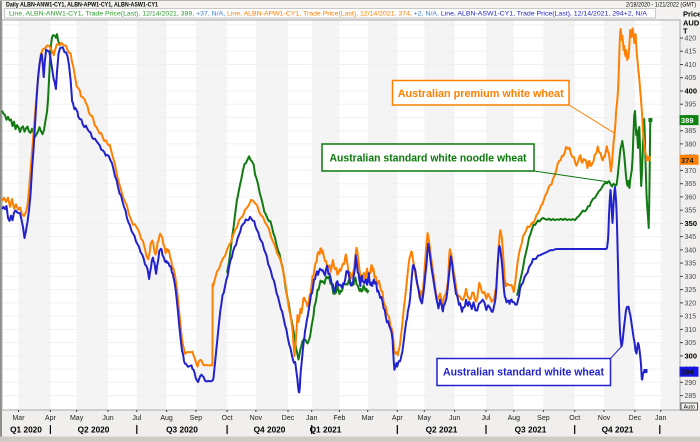 The image size is (700, 442). What do you see at coordinates (691, 52) in the screenshot?
I see `svg-text: 415` at bounding box center [691, 52].